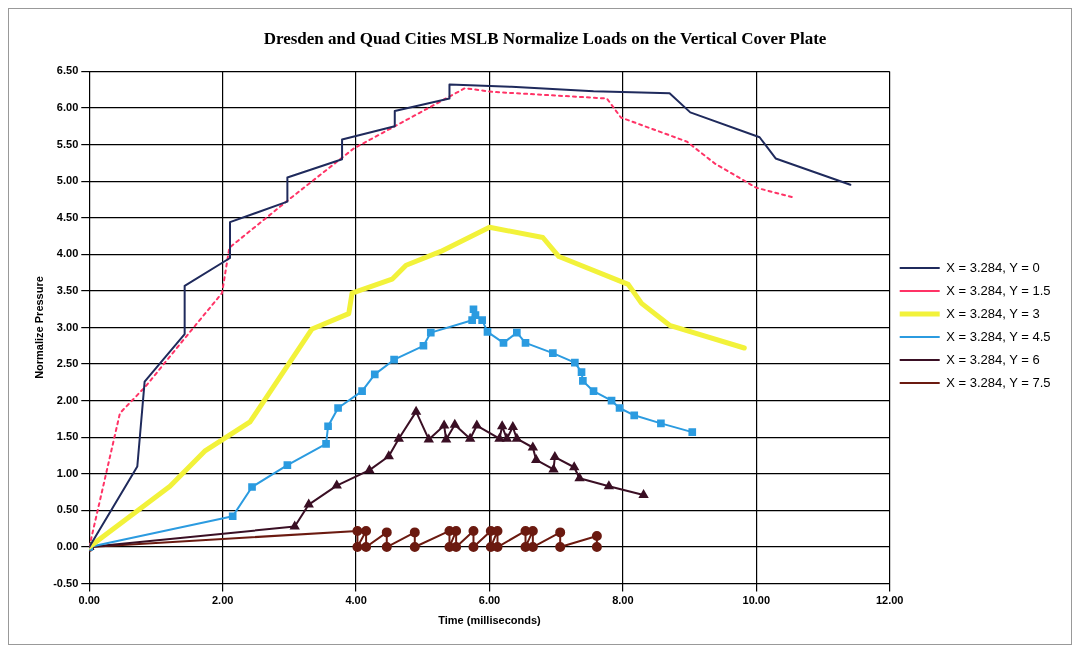  Describe the element at coordinates (993, 267) in the screenshot. I see `legend-label: X = 3.284, Y = 0` at that location.